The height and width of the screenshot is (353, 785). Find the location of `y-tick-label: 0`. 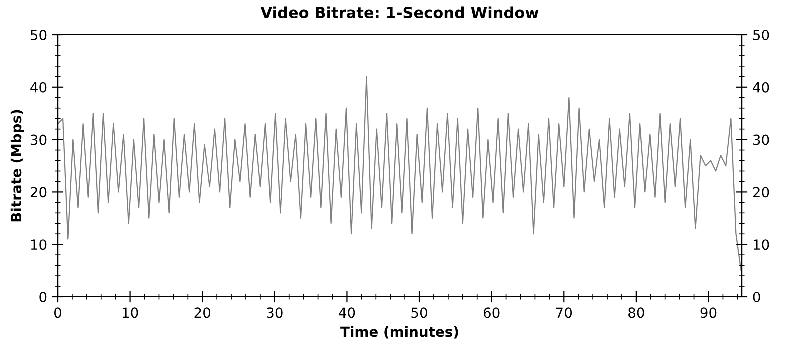

y-tick-label: 0 is located at coordinates (43, 297).